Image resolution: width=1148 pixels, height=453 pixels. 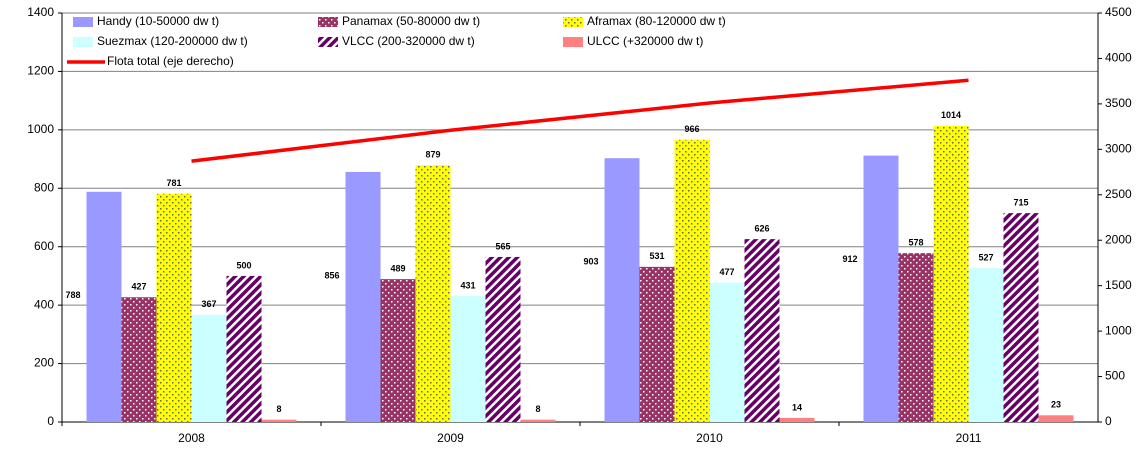 What do you see at coordinates (985, 257) in the screenshot?
I see `value-label: 527` at bounding box center [985, 257].